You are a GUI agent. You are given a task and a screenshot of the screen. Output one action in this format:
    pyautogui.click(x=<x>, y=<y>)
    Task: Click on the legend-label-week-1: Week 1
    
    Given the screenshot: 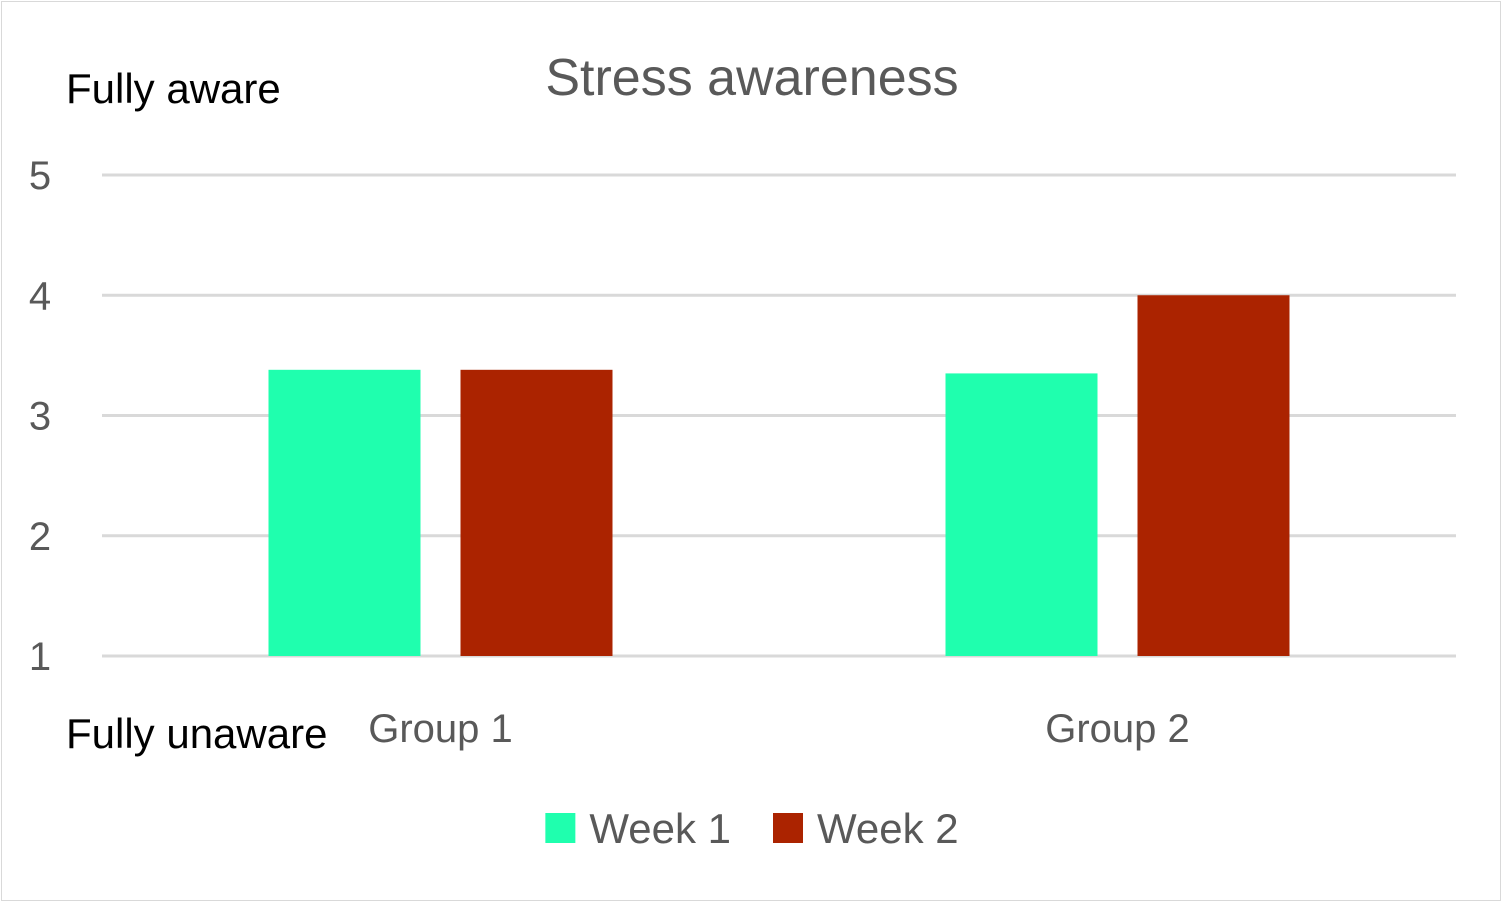 What is the action you would take?
    pyautogui.click(x=660, y=828)
    